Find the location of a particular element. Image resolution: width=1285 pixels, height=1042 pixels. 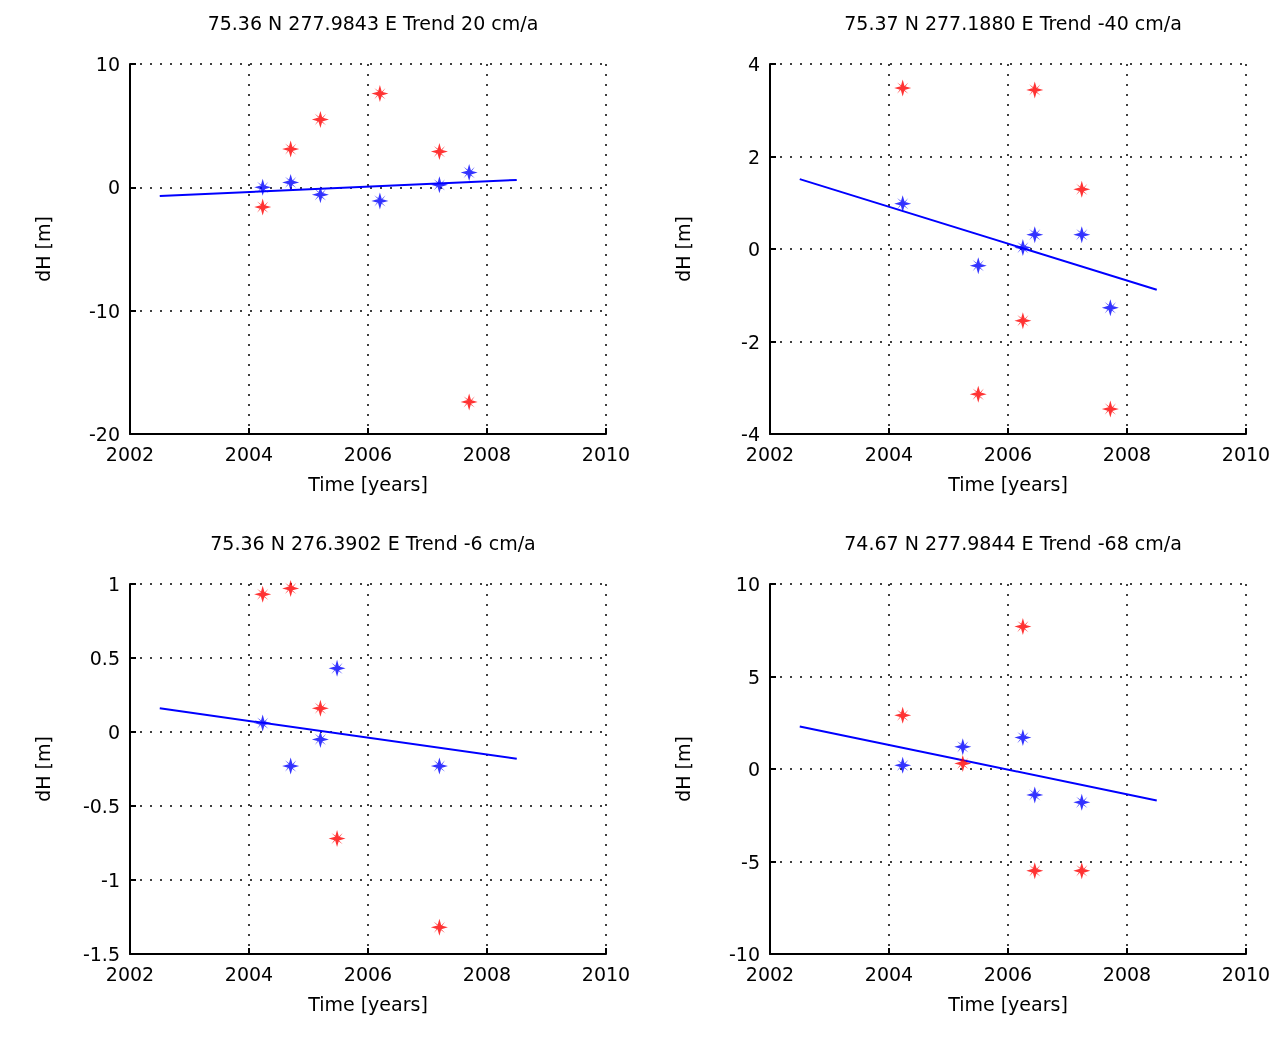

y-tick-label: -1.5 is located at coordinates (101, 954).